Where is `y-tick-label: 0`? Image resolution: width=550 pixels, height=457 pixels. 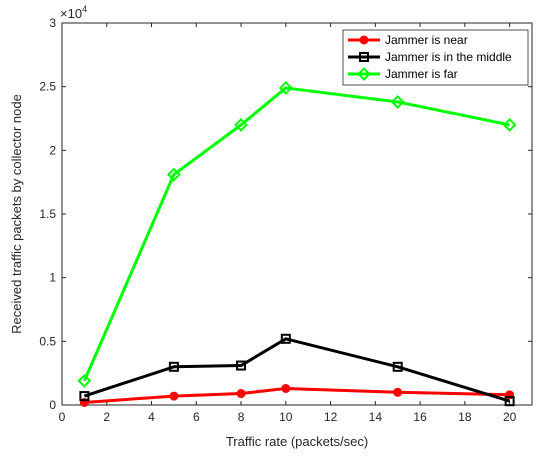
y-tick-label: 0 is located at coordinates (52, 405).